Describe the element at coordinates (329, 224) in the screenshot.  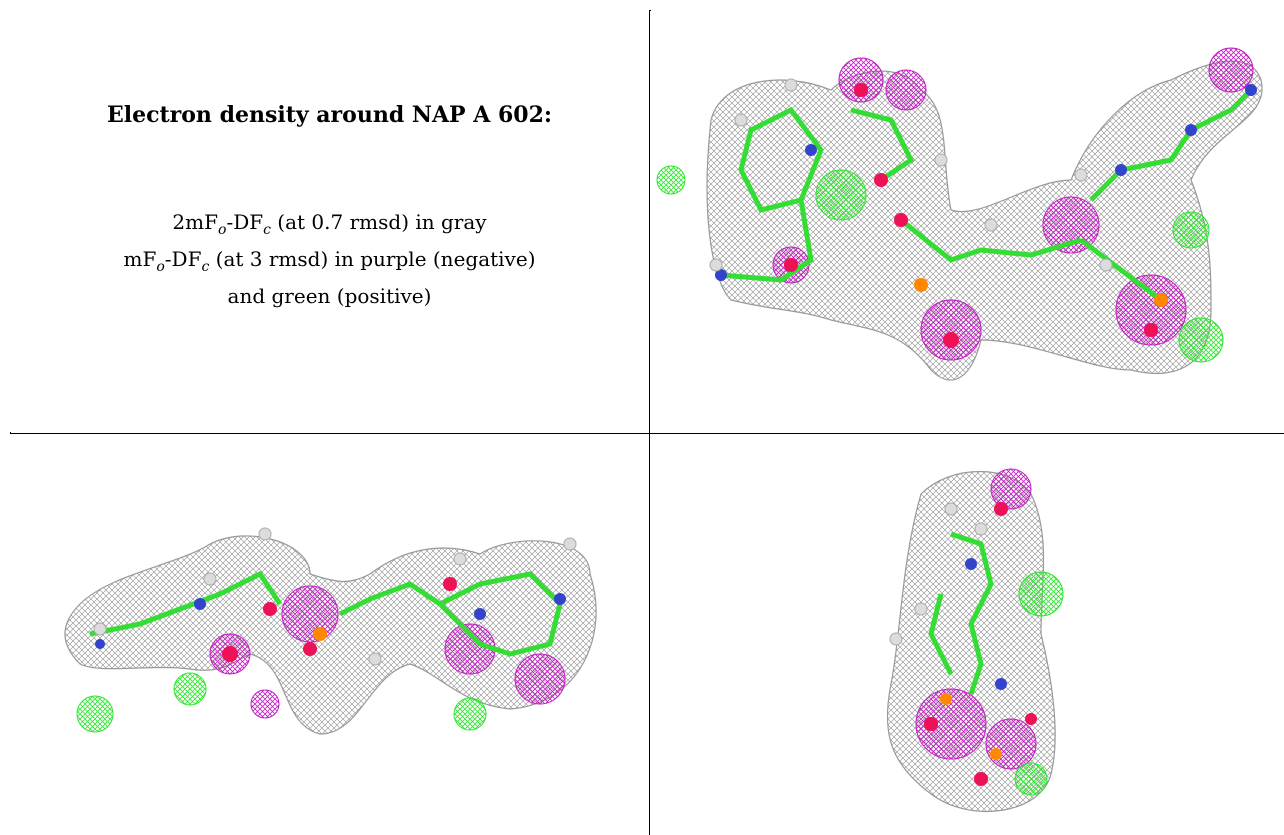
I see `legend-line-2fofc: 2mFo-DFc (at 0.7 rmsd) in gray` at that location.